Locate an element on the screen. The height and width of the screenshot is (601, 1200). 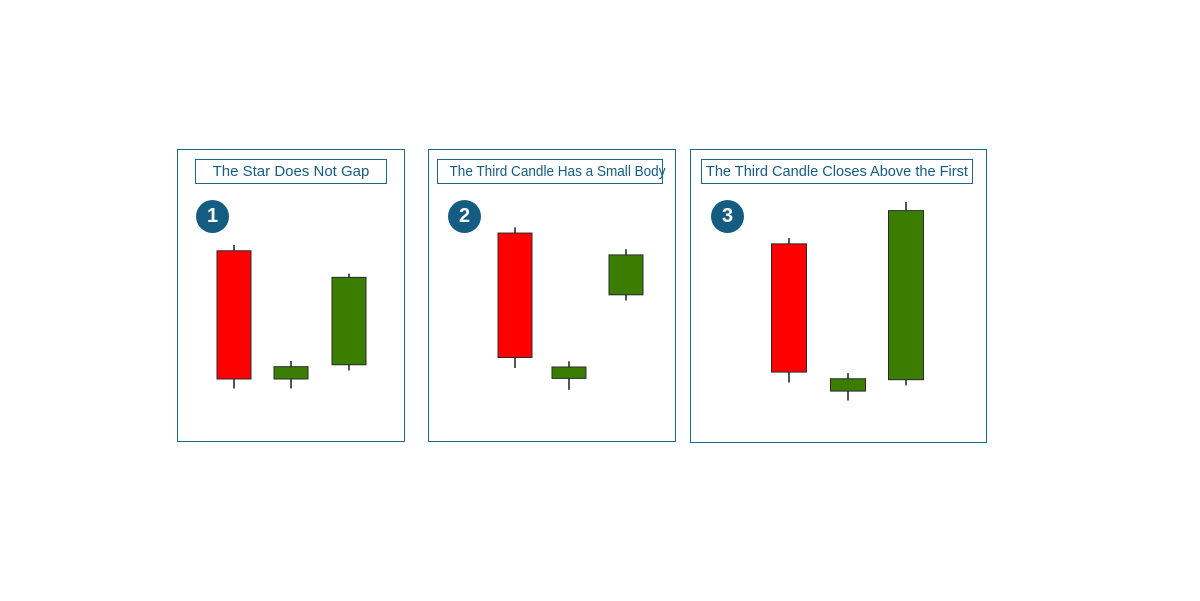
step-number-badge: 3 is located at coordinates (727, 216).